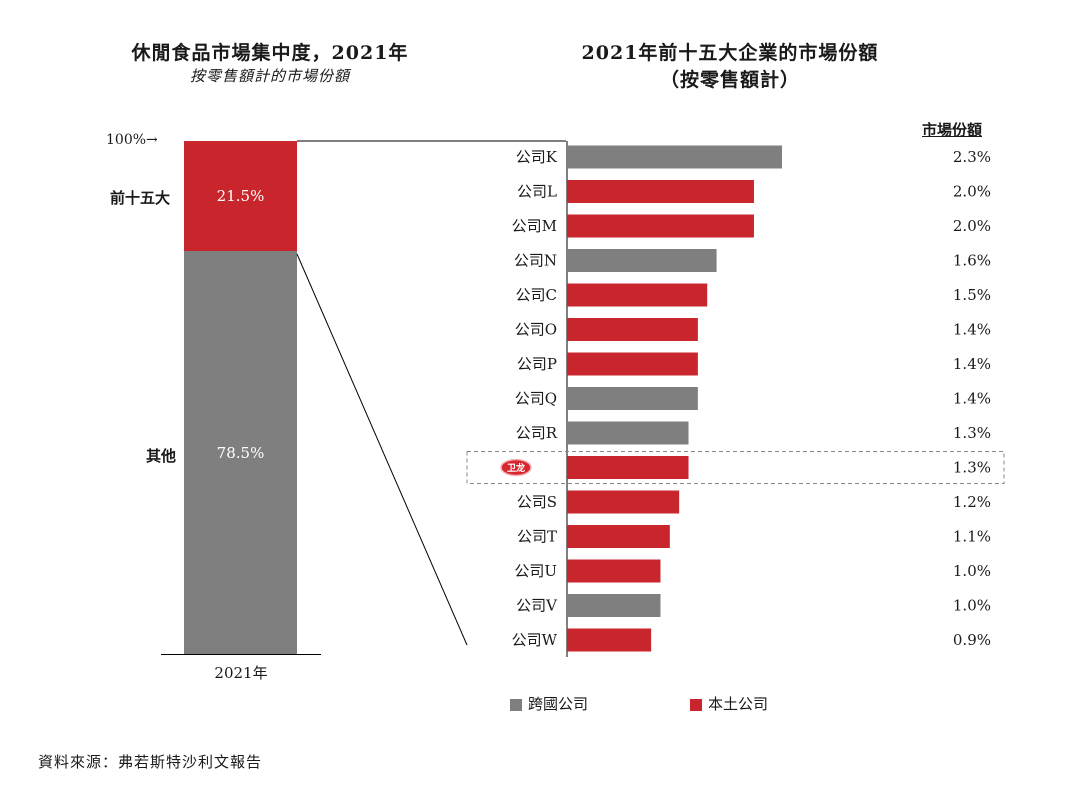 The image size is (1080, 786). Describe the element at coordinates (537, 157) in the screenshot. I see `category-label-1: 公司K` at that location.